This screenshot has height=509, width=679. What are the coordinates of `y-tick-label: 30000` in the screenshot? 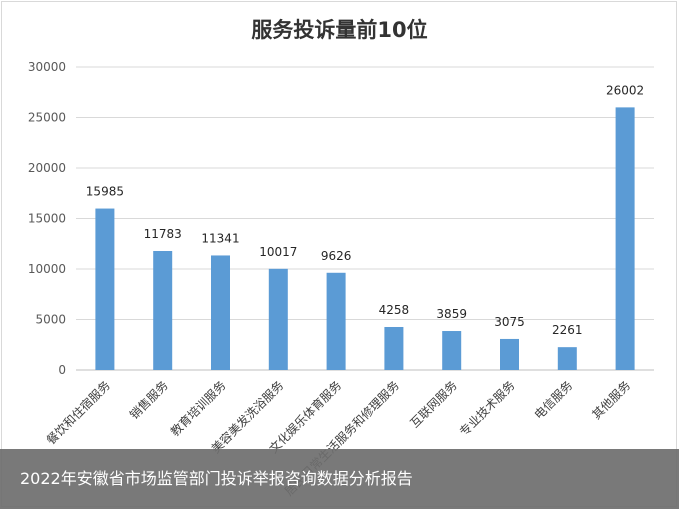 It's located at (47, 67).